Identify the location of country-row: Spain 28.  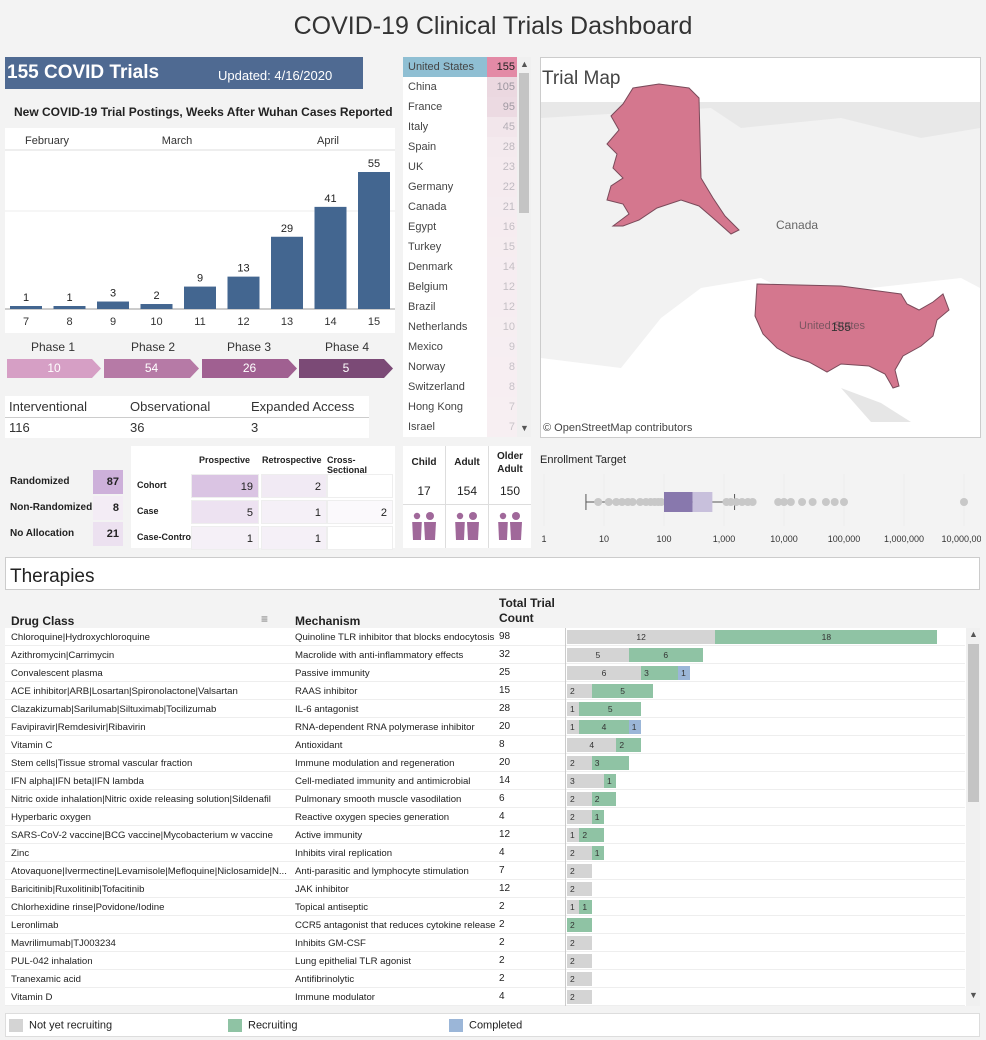
(460, 147).